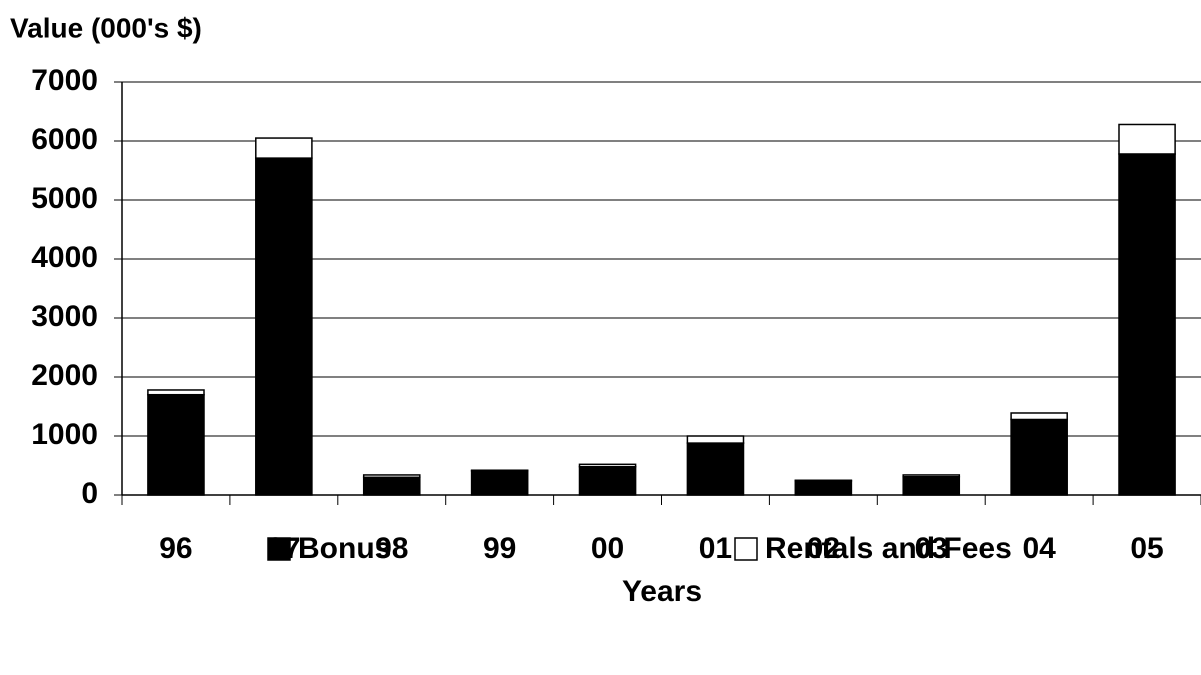 The width and height of the screenshot is (1201, 675). I want to click on y-tick-label: 0, so click(89, 493).